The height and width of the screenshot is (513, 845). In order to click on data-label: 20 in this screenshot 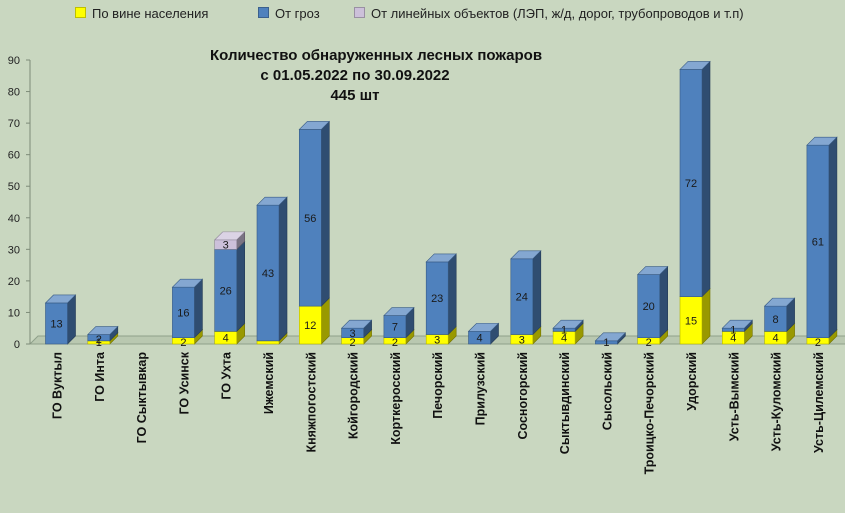, I will do `click(649, 307)`.